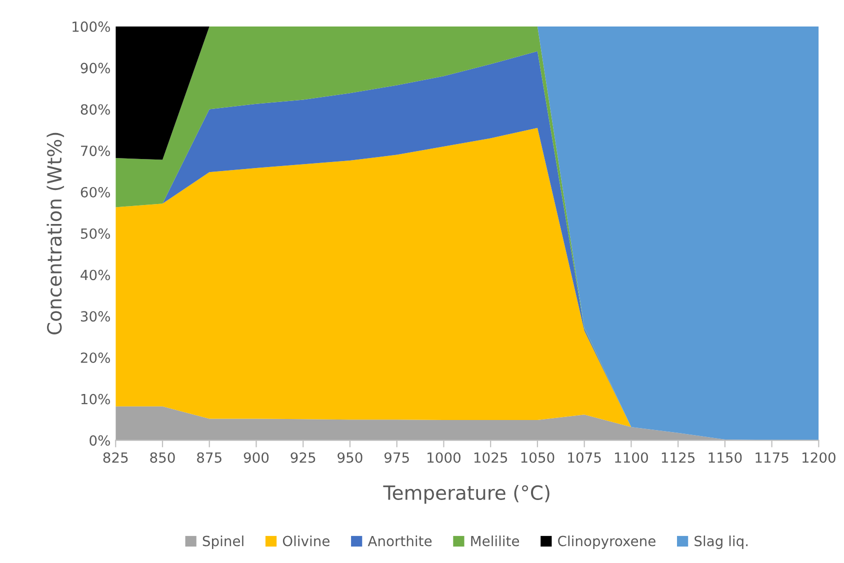 The height and width of the screenshot is (563, 844). I want to click on y-tick-label: 60%, so click(95, 192).